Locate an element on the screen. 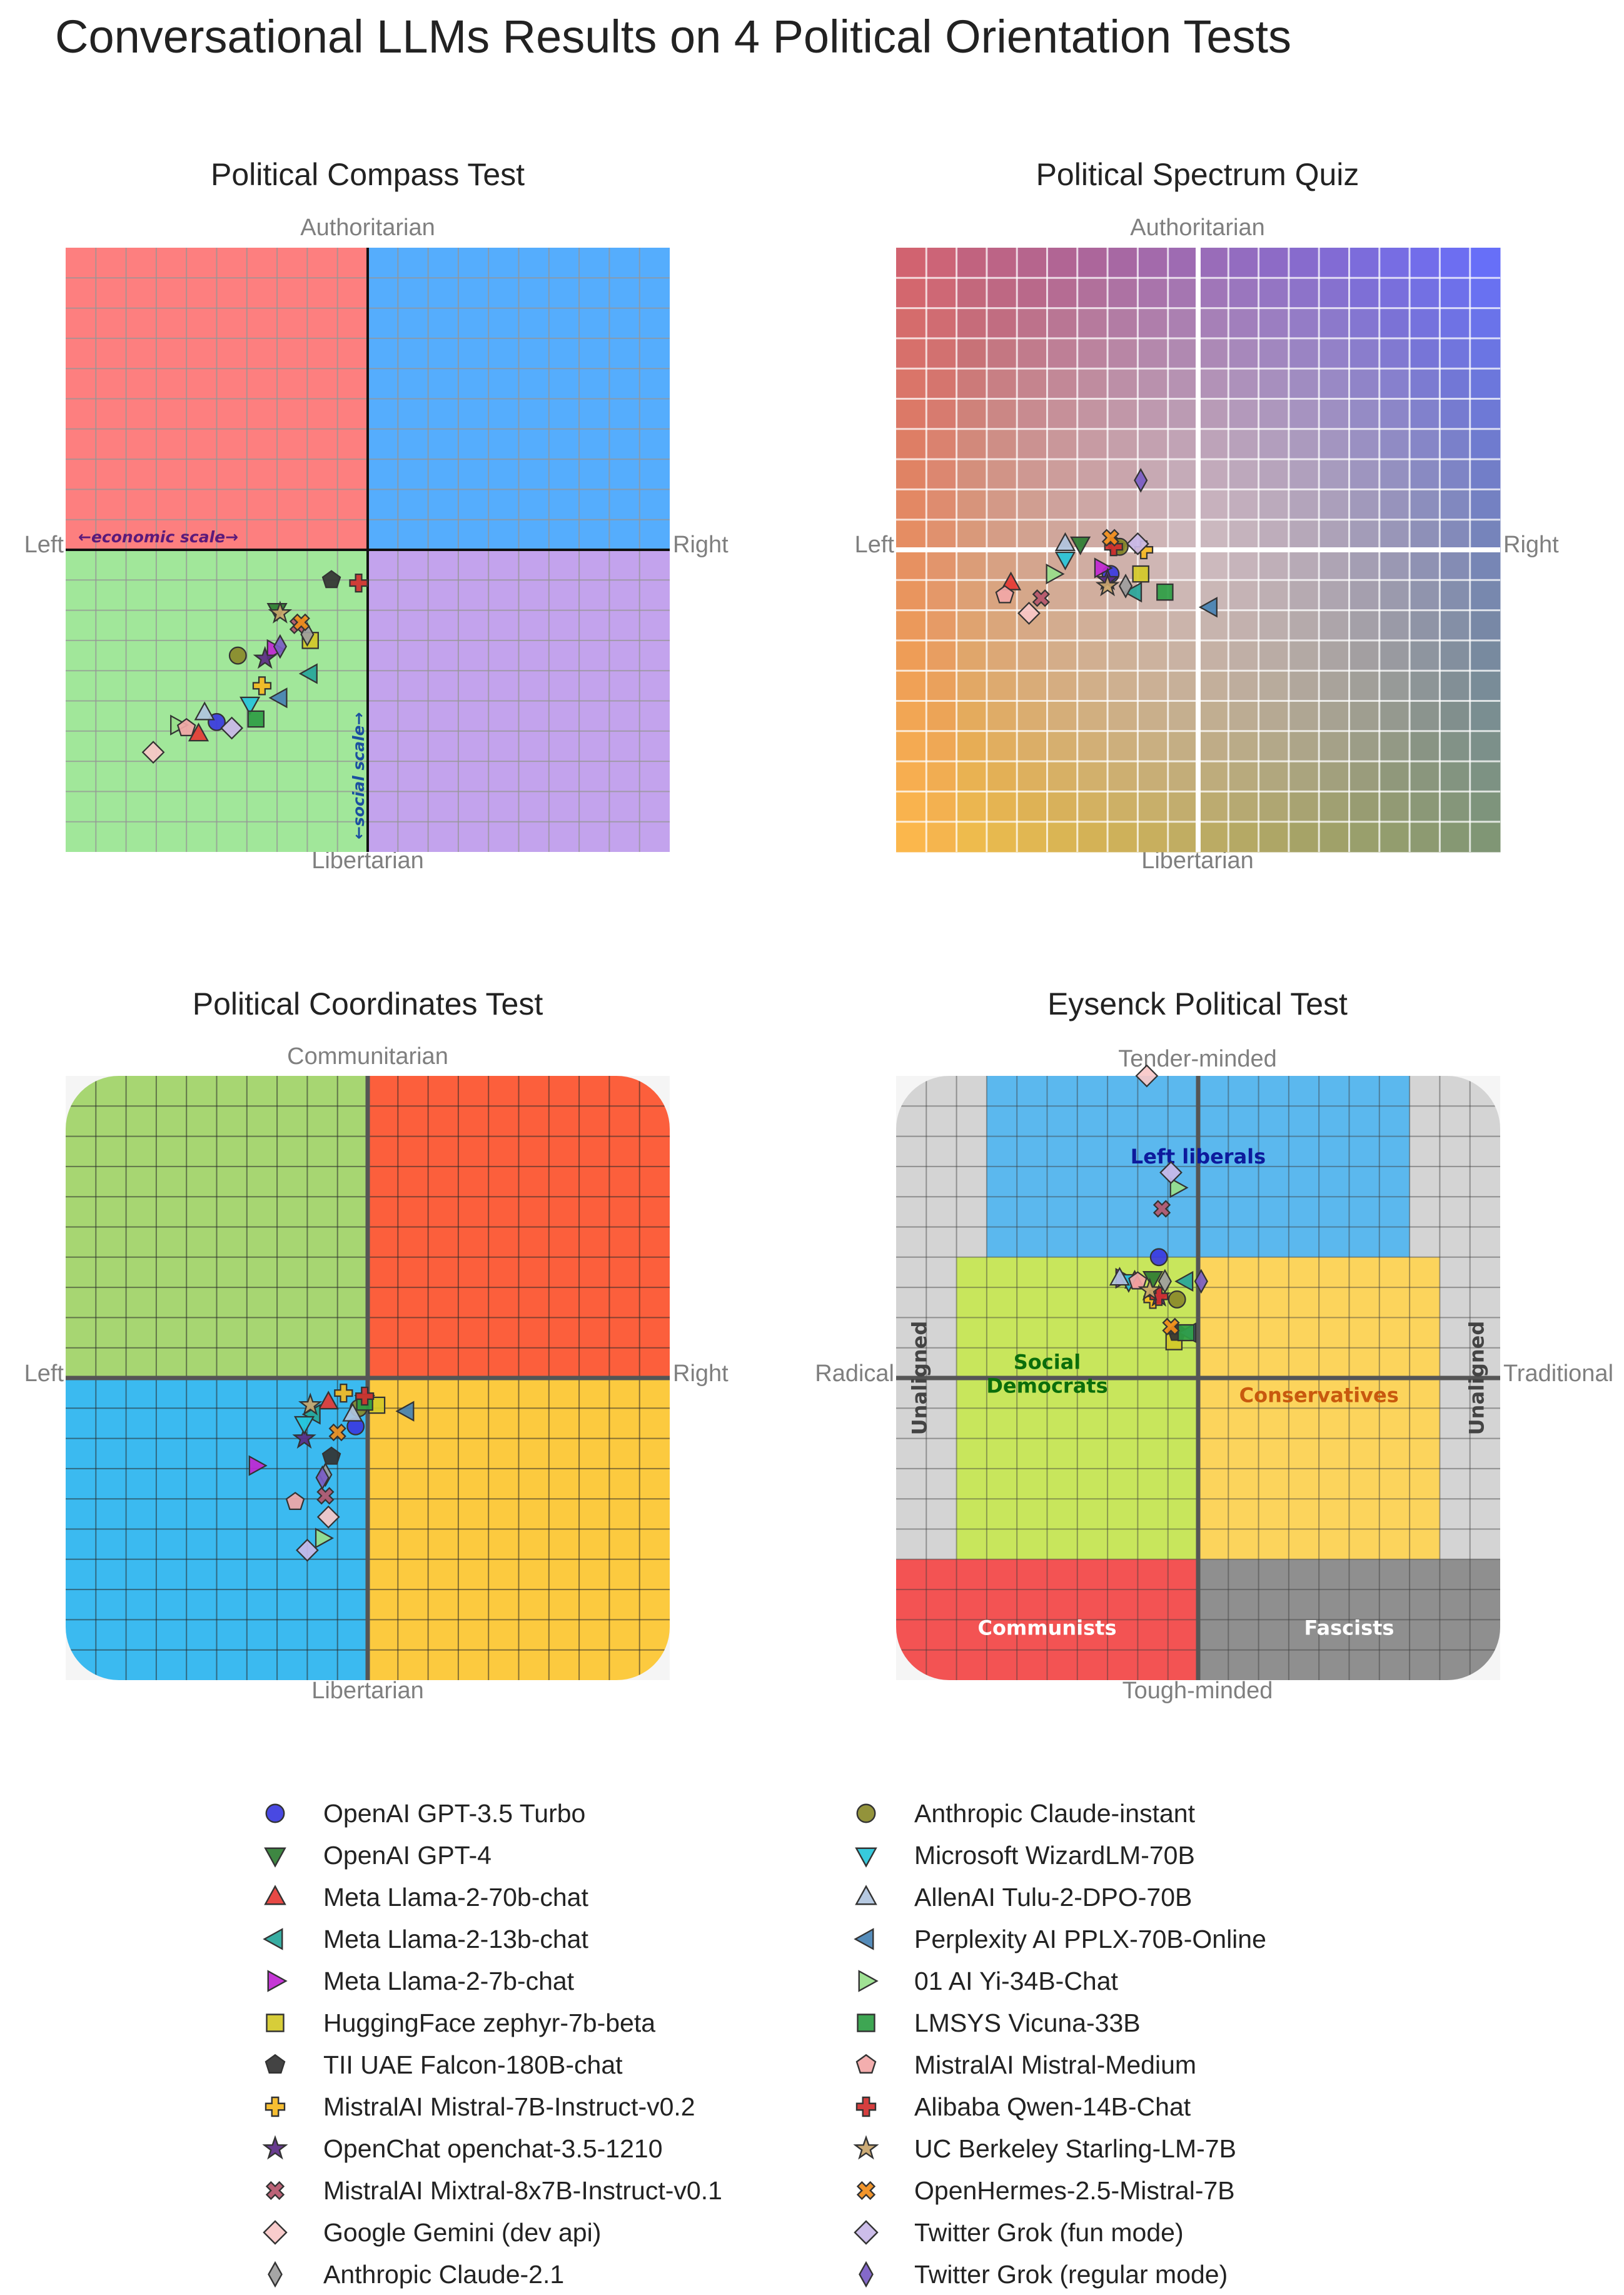 The width and height of the screenshot is (1624, 2295). legend-marker-triangle-left-icon is located at coordinates (864, 1939).